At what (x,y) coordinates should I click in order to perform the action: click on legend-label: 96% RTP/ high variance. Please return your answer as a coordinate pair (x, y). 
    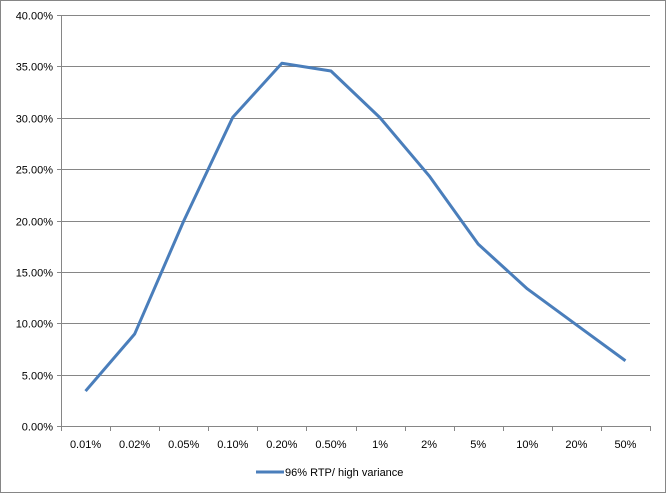
    Looking at the image, I should click on (344, 473).